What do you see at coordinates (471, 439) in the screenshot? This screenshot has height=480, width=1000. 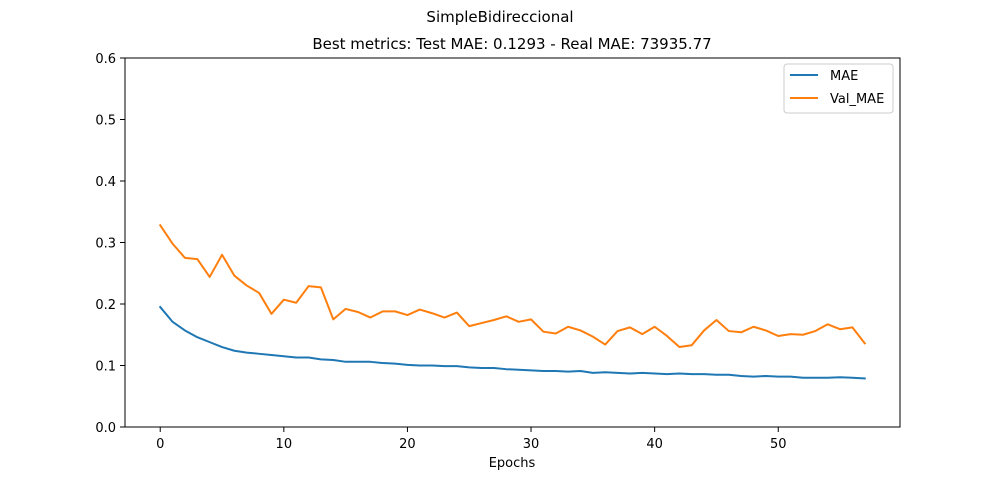 I see `x-axis: 0 10 20 30 40 50` at bounding box center [471, 439].